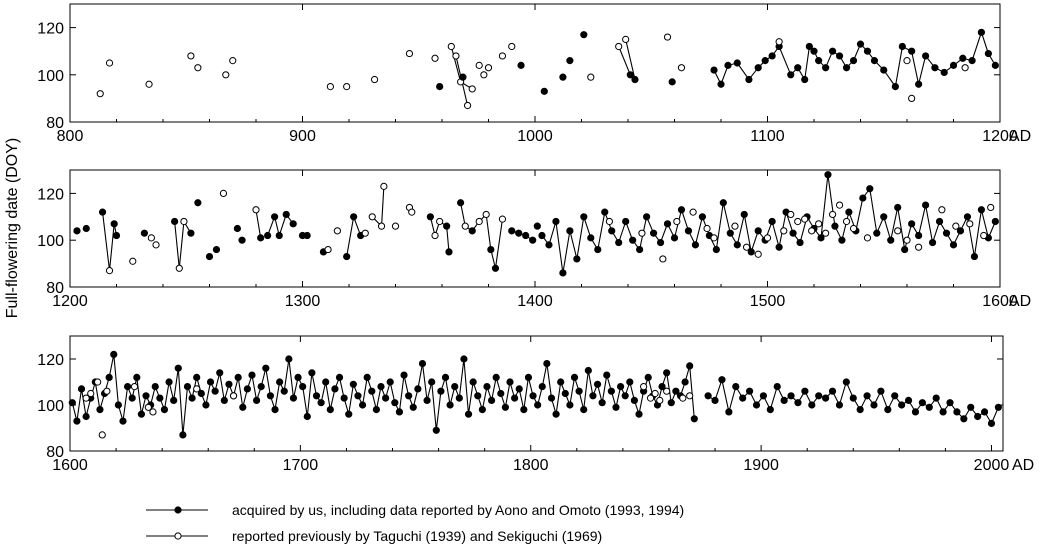 Image resolution: width=1040 pixels, height=546 pixels. Describe the element at coordinates (535, 136) in the screenshot. I see `x-tick-label: 1000` at that location.